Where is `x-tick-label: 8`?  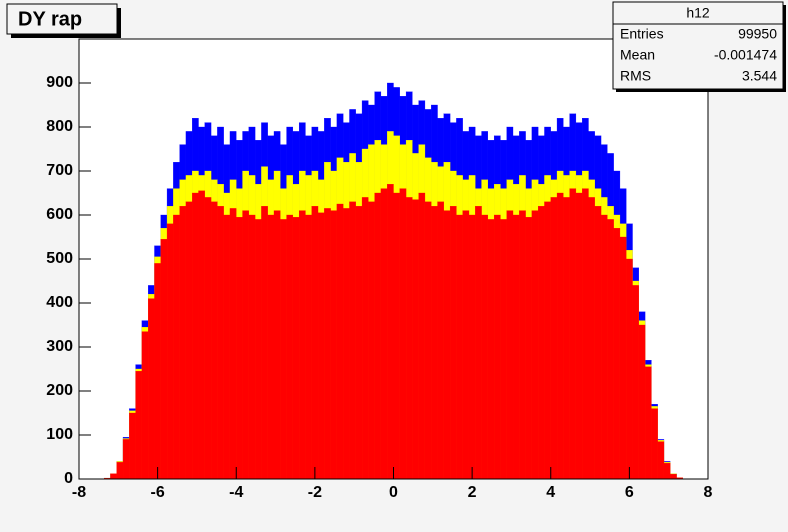
x-tick-label: 8 is located at coordinates (708, 492).